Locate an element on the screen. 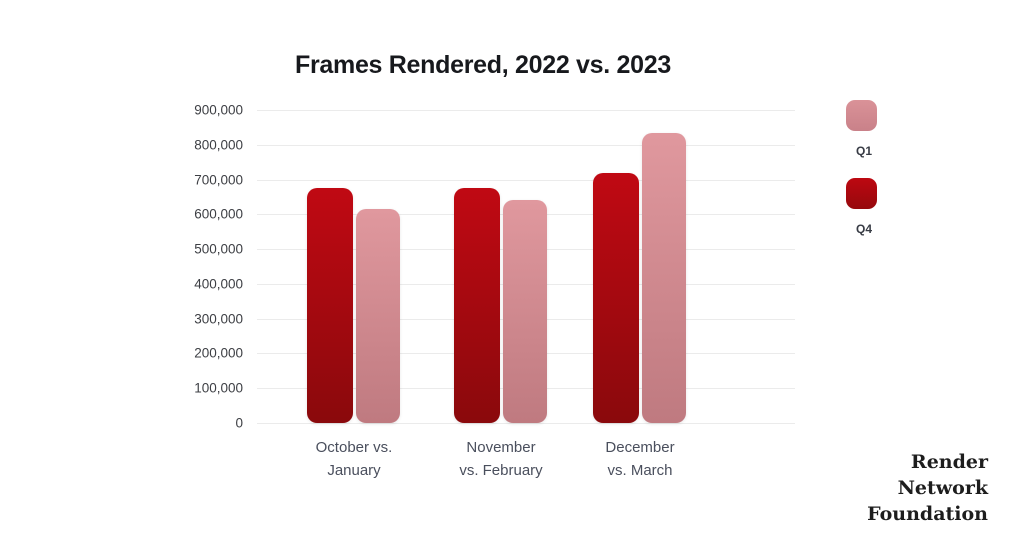 The image size is (1024, 546). footer-brand: Render Network Foundation is located at coordinates (927, 488).